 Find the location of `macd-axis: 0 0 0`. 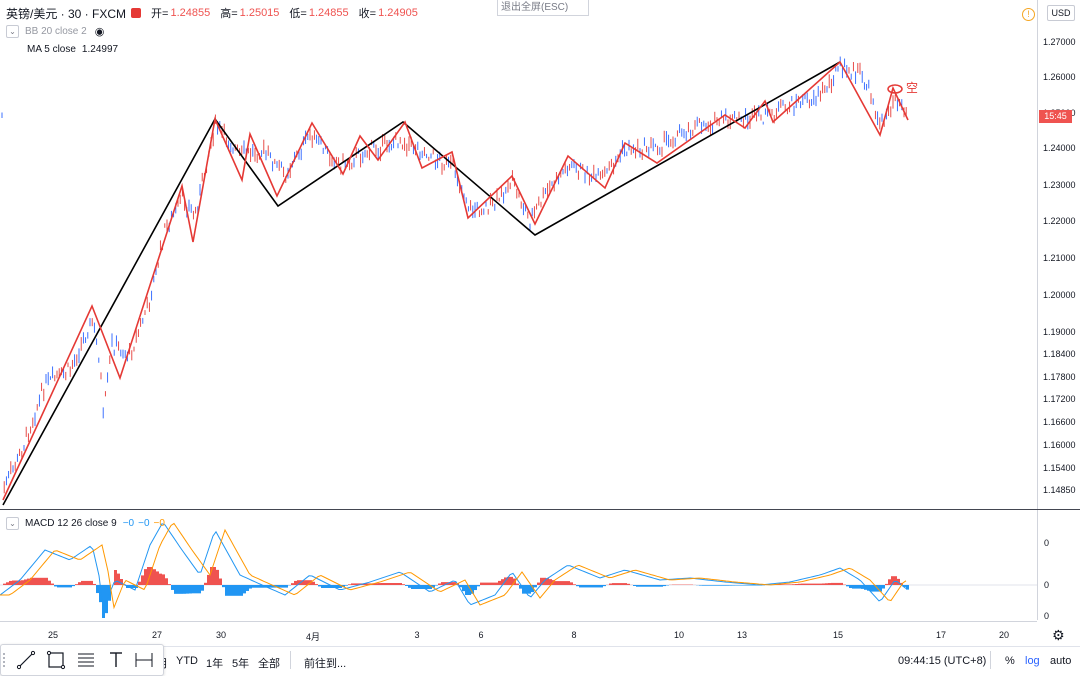

macd-axis: 0 0 0 is located at coordinates (1058, 565).